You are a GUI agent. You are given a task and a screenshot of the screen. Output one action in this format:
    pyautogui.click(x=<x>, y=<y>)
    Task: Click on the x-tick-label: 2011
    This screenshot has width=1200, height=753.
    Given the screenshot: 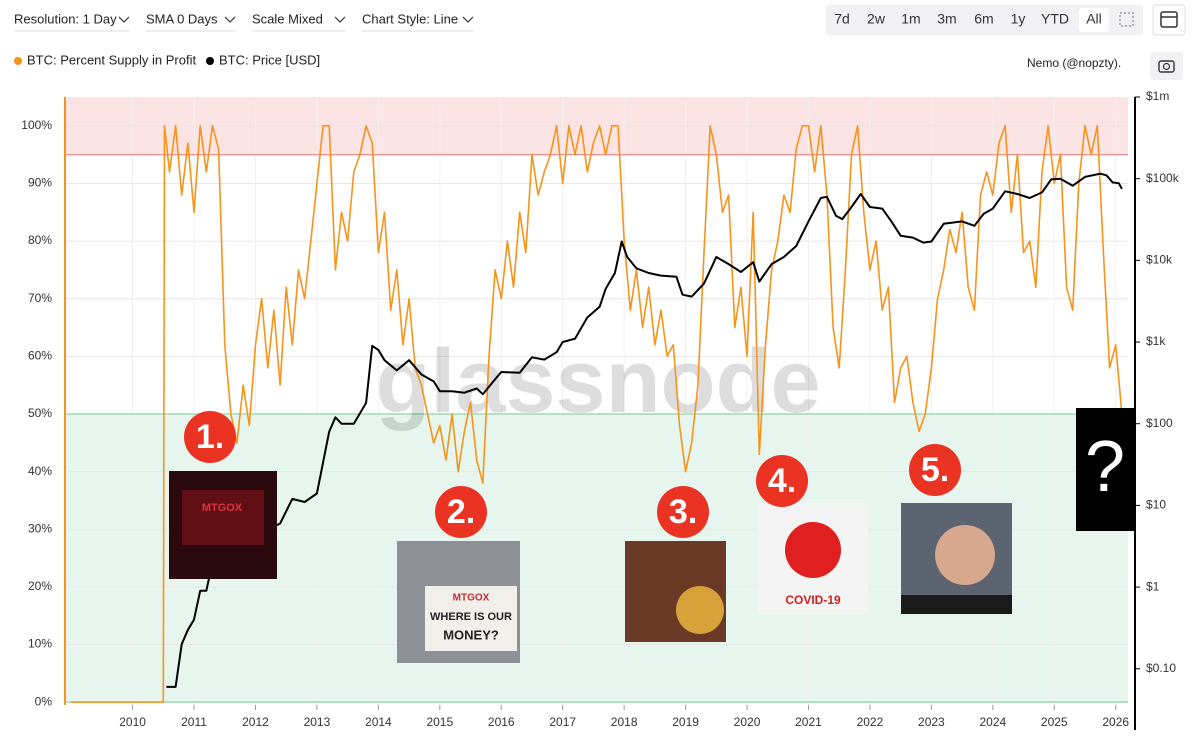 What is the action you would take?
    pyautogui.click(x=194, y=722)
    